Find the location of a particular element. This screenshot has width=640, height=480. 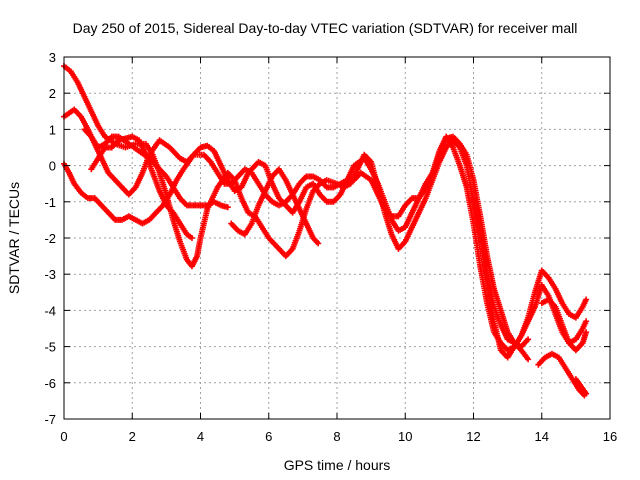

y-tick-label: -7 is located at coordinates (50, 419).